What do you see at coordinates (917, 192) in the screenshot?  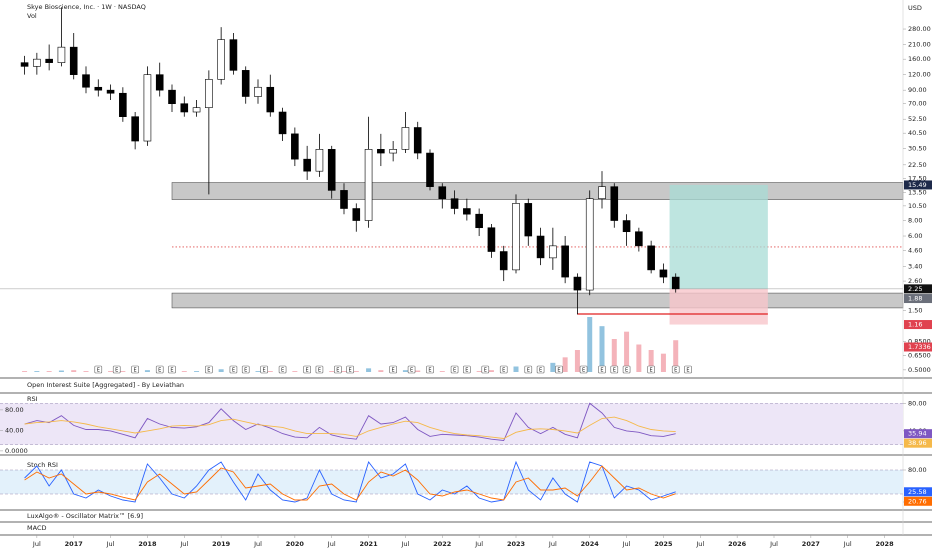 I see `y-tick-label: 13.50` at bounding box center [917, 192].